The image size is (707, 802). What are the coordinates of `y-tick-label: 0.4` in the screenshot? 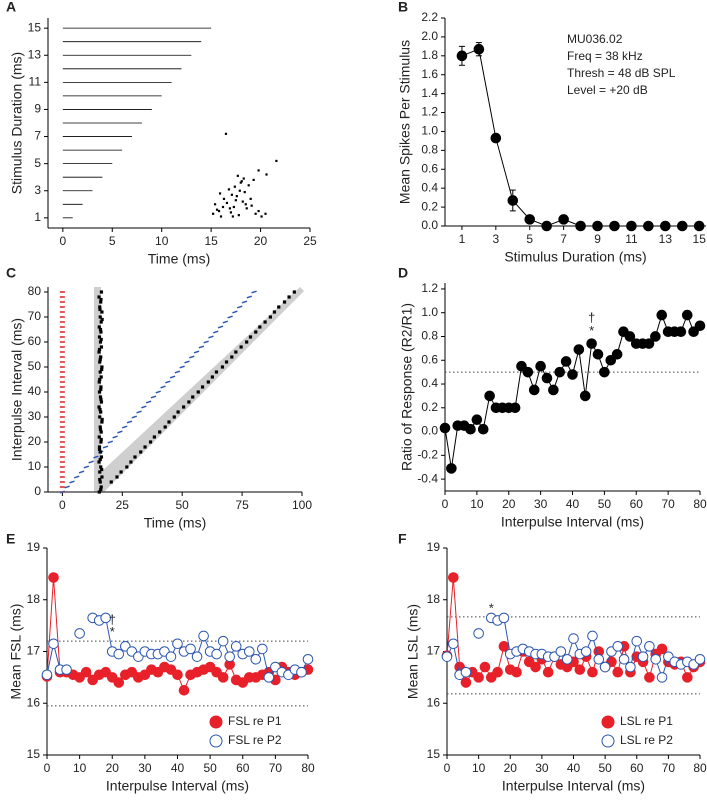 It's located at (429, 383).